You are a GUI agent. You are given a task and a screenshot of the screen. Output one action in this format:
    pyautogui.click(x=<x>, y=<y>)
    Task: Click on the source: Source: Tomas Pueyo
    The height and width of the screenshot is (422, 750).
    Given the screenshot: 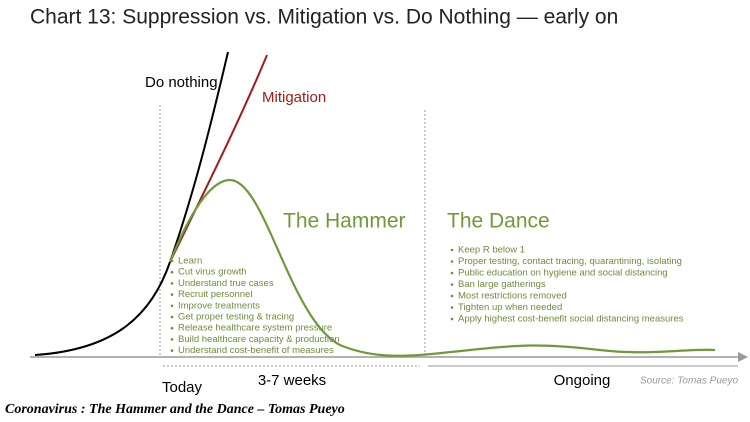 What is the action you would take?
    pyautogui.click(x=689, y=381)
    